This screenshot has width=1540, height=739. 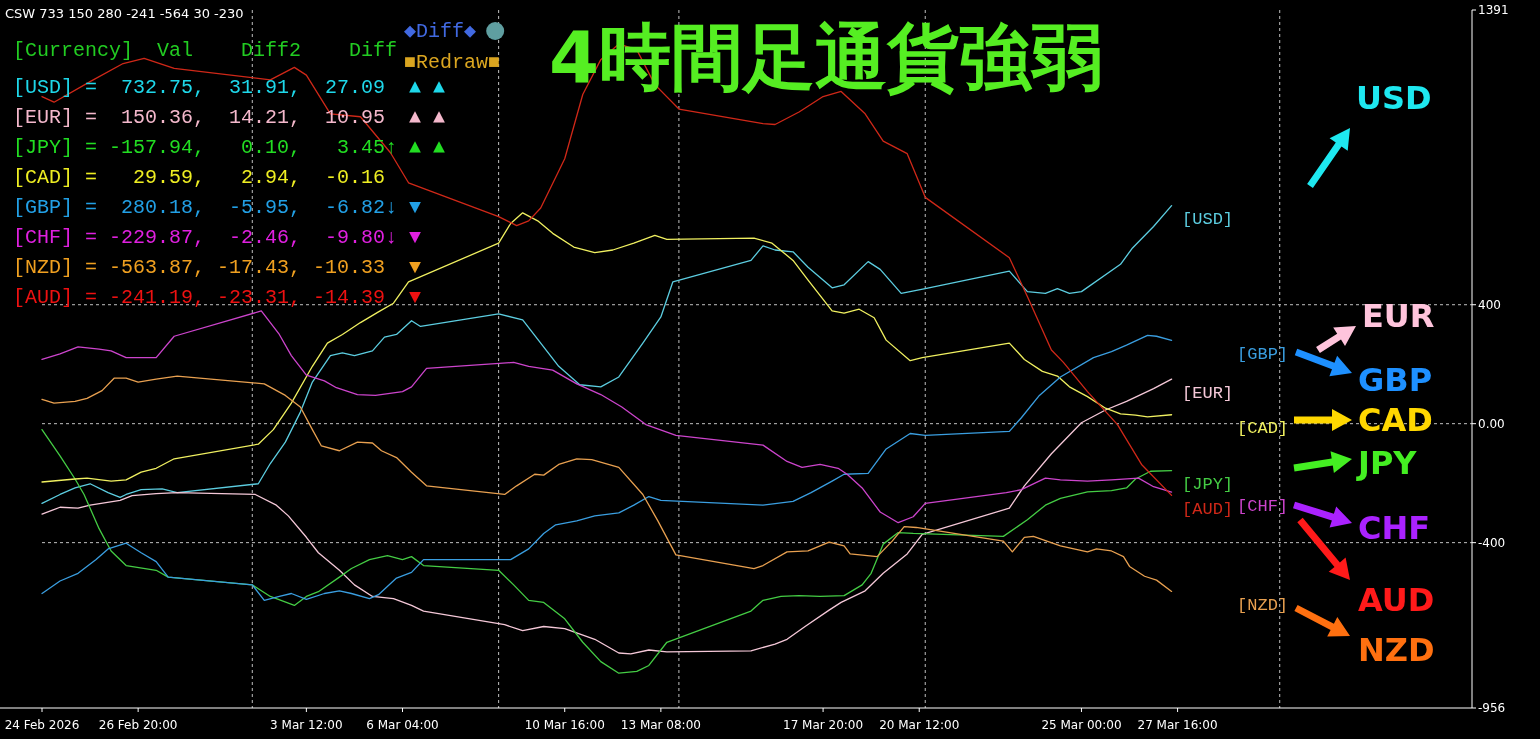 What do you see at coordinates (1395, 420) in the screenshot?
I see `annotation: CAD` at bounding box center [1395, 420].